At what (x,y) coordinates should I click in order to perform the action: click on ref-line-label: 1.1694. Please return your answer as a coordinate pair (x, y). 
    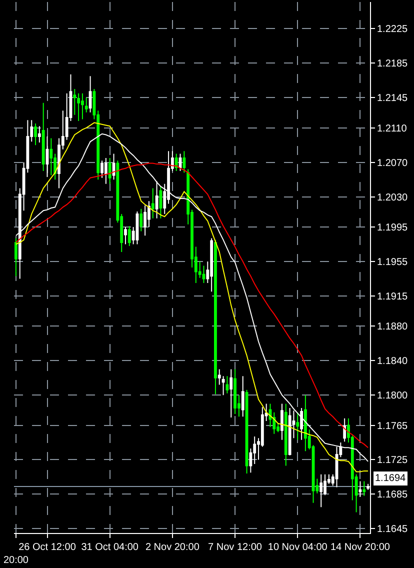
    Looking at the image, I should click on (390, 478).